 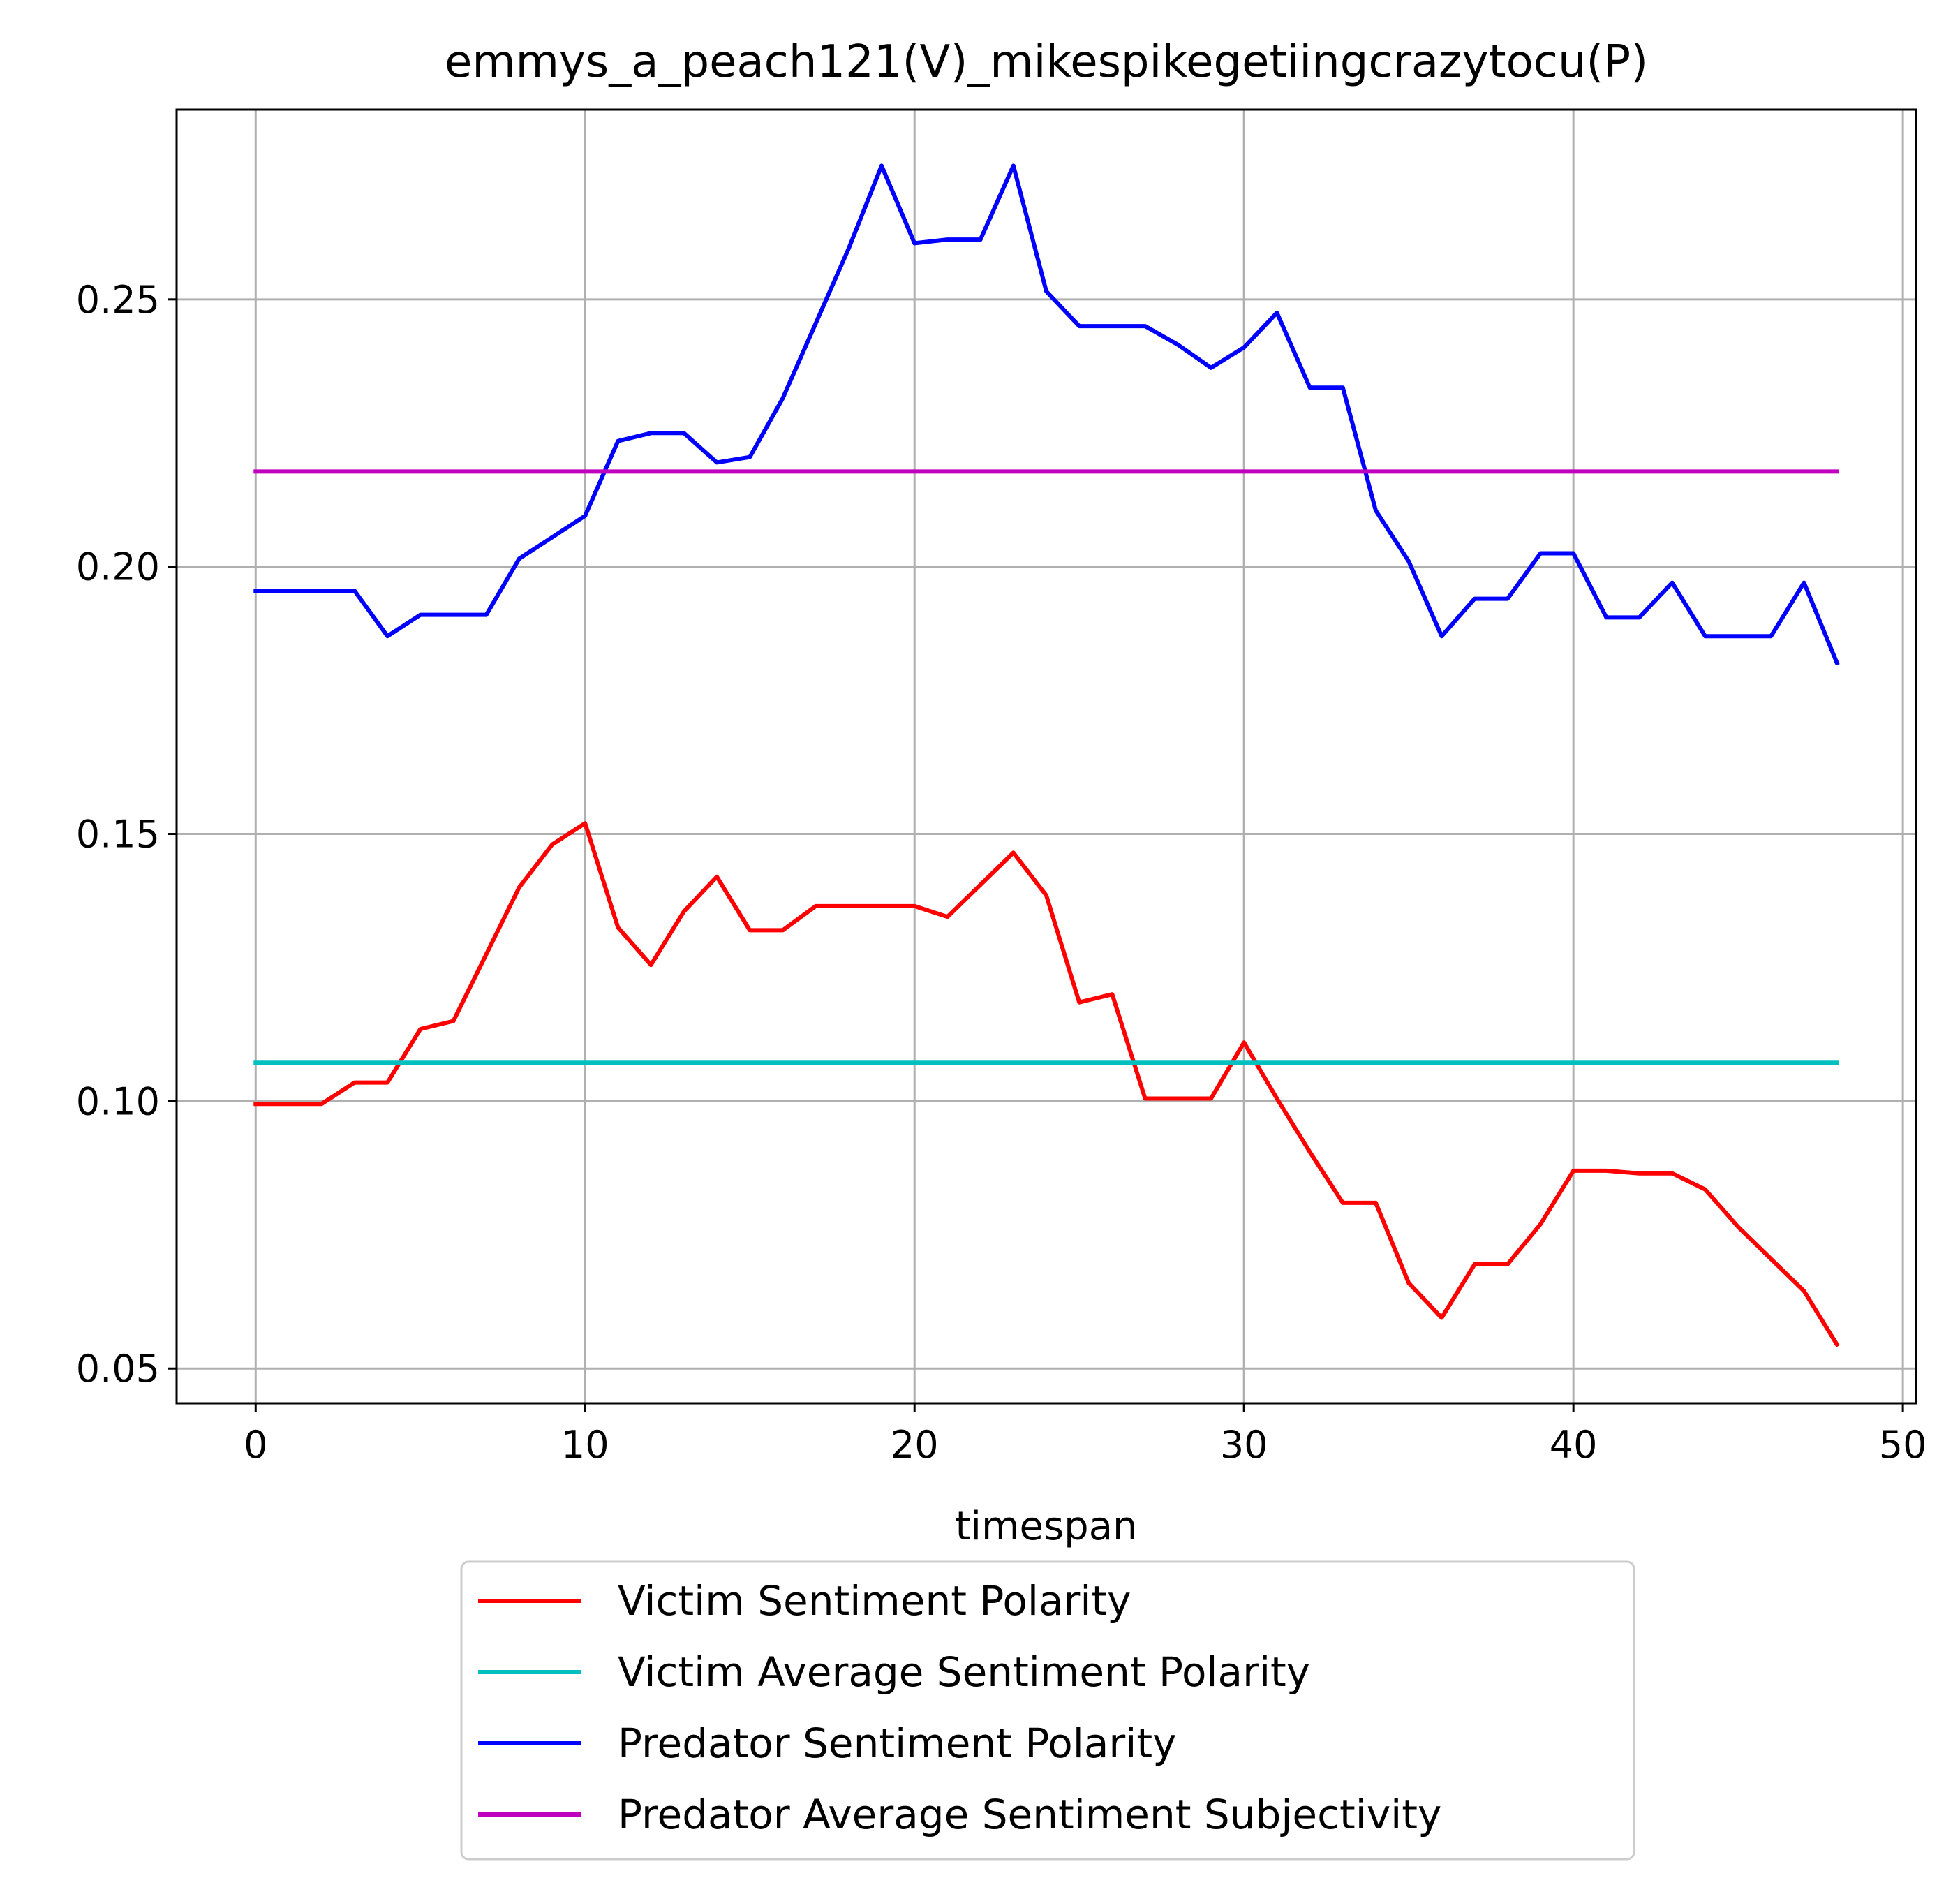 What do you see at coordinates (915, 1445) in the screenshot?
I see `x-tick-label: 20` at bounding box center [915, 1445].